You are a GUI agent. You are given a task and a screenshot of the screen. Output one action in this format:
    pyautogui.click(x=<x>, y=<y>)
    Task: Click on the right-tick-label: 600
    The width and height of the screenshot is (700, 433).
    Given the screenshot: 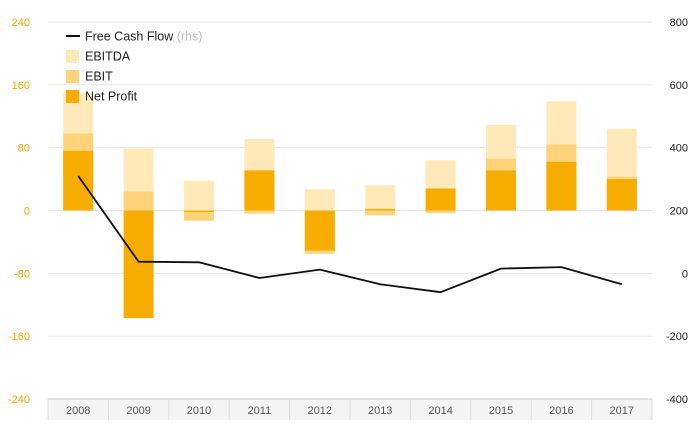 What is the action you would take?
    pyautogui.click(x=679, y=86)
    